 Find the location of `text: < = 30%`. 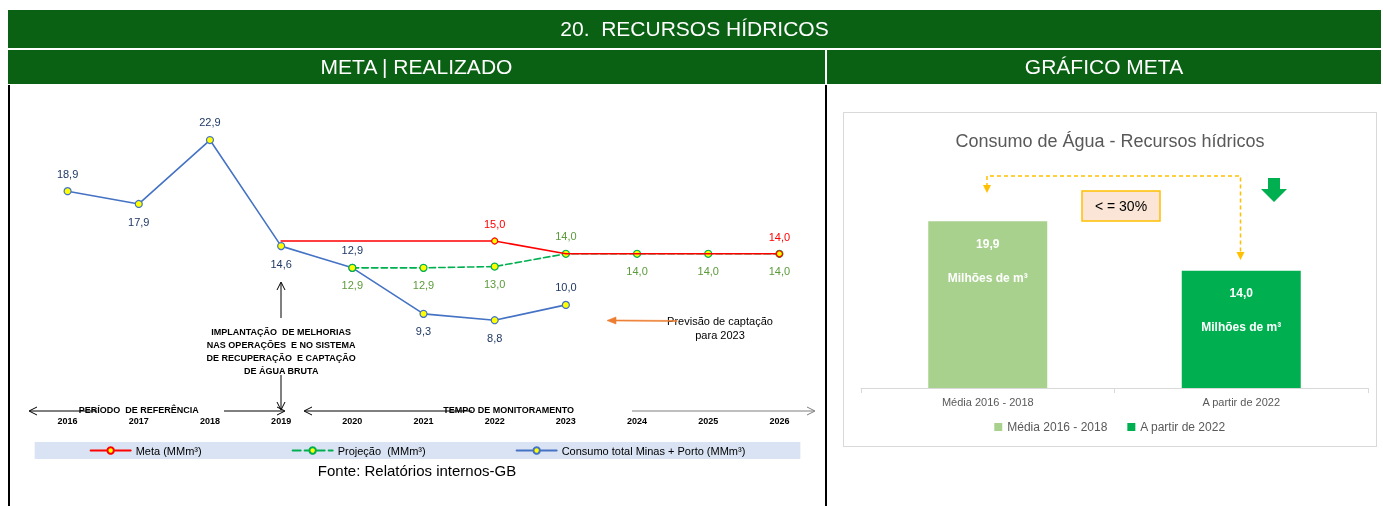

text: < = 30% is located at coordinates (1121, 206).